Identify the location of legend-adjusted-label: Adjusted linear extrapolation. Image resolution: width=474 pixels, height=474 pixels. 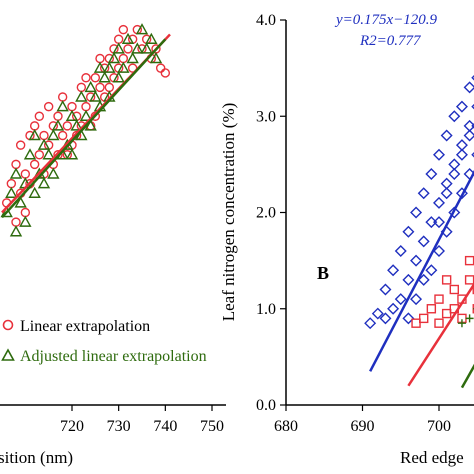
(113, 356).